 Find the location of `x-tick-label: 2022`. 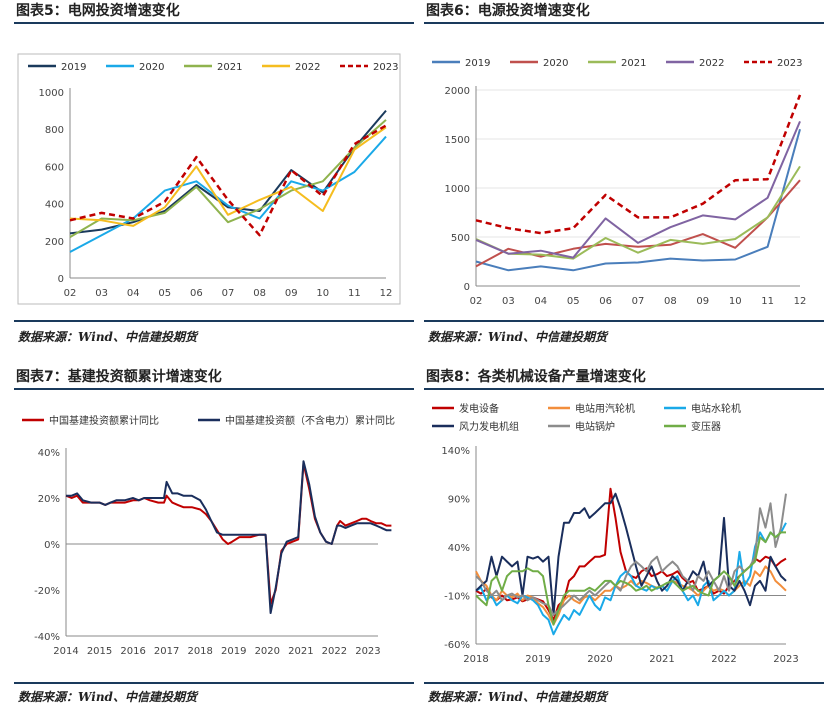

x-tick-label: 2022 is located at coordinates (723, 659).